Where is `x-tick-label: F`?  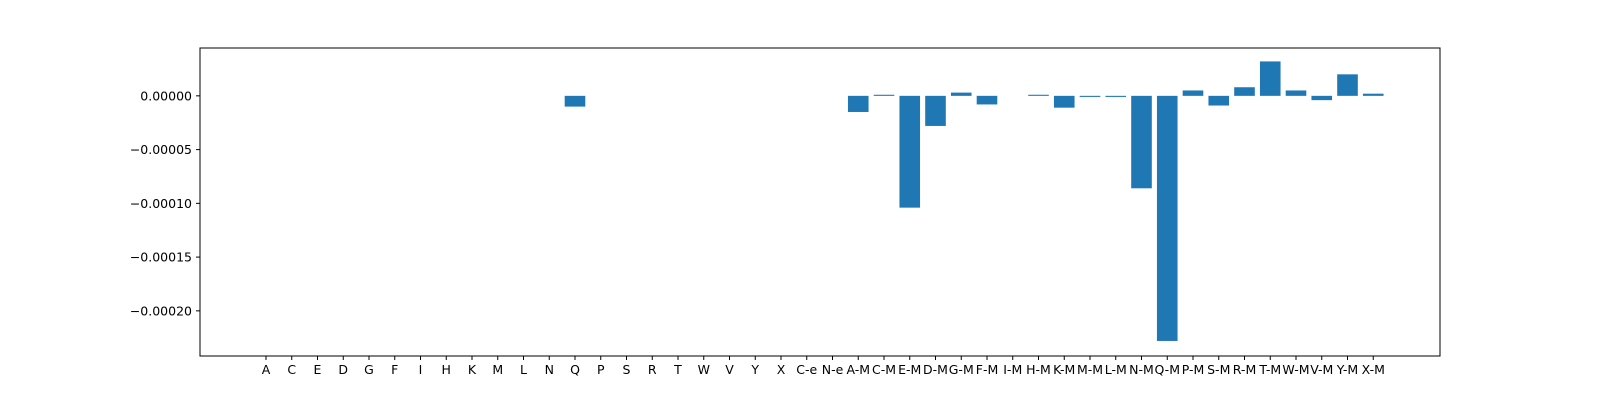
x-tick-label: F is located at coordinates (394, 369).